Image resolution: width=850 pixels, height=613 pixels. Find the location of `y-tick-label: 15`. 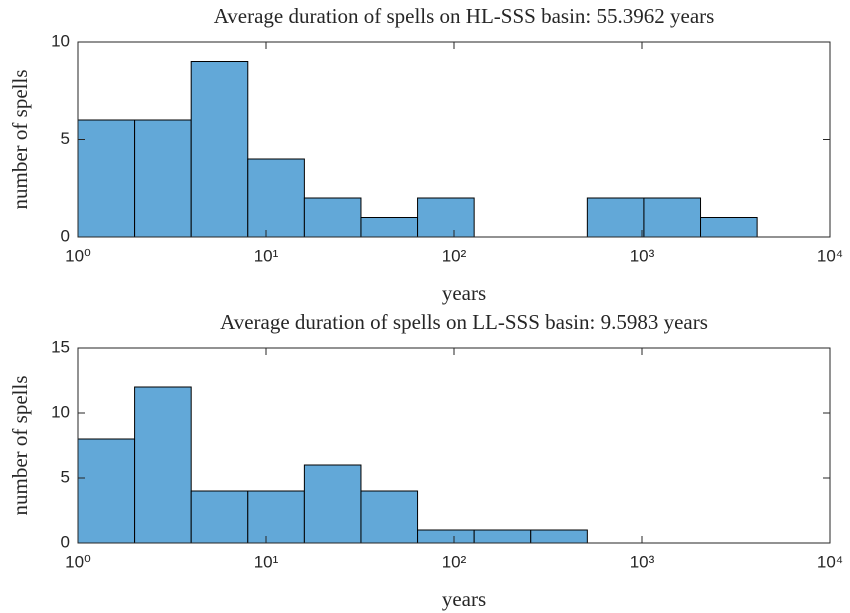

y-tick-label: 15 is located at coordinates (60, 346).